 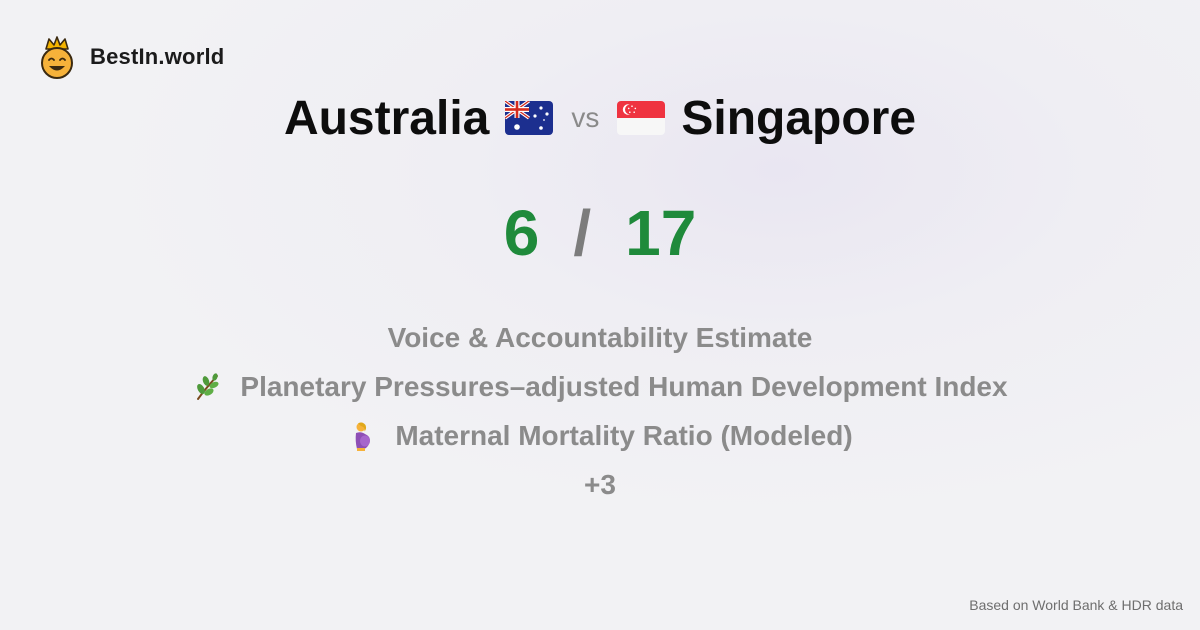 What do you see at coordinates (363, 436) in the screenshot?
I see `pregnant-woman-icon` at bounding box center [363, 436].